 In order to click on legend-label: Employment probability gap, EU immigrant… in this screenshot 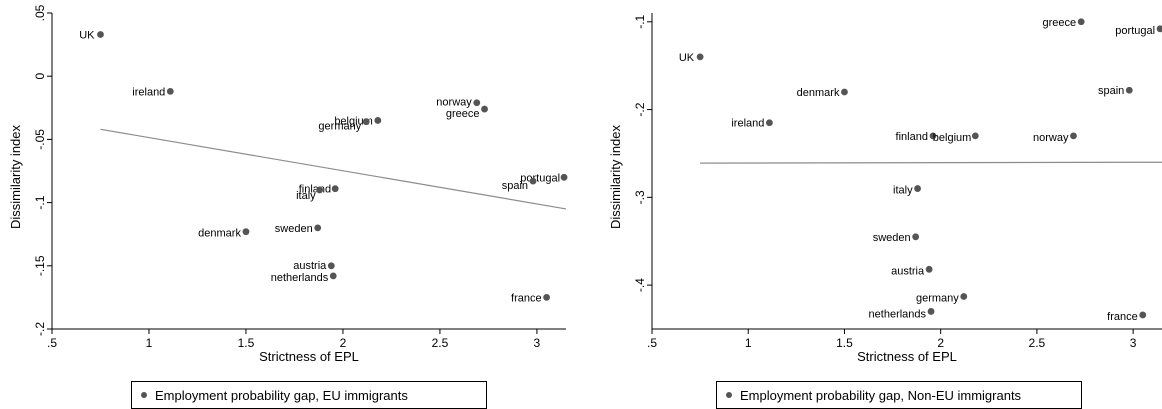, I will do `click(281, 395)`.